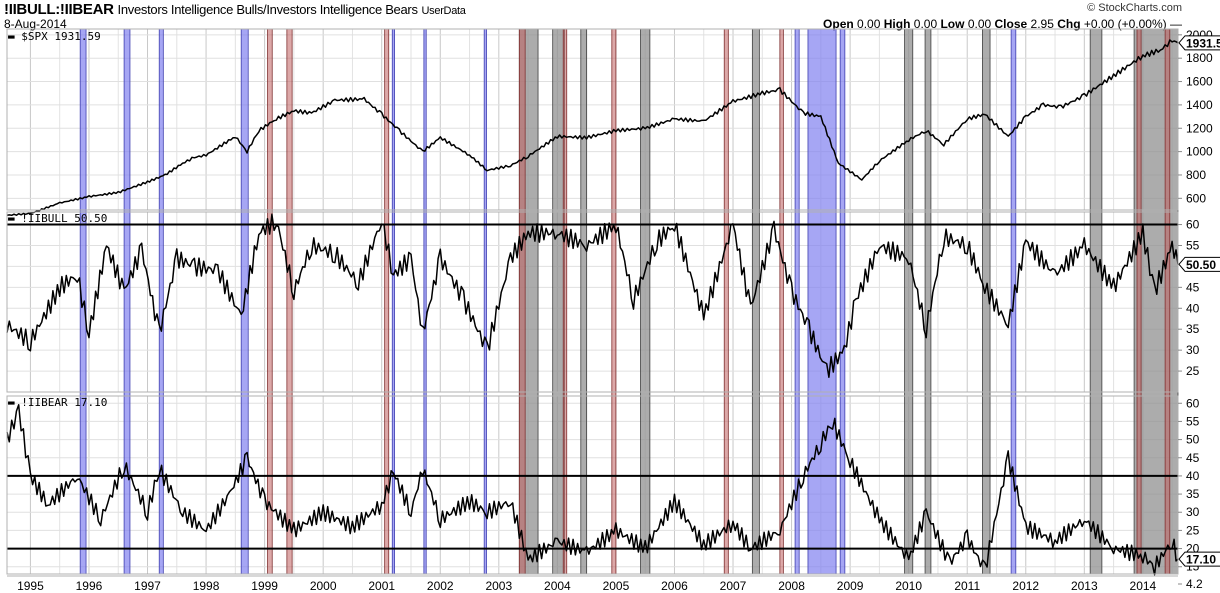 Image resolution: width=1220 pixels, height=593 pixels. I want to click on panel-label-bull: ▬ !IIBULL 50.50, so click(58, 218).